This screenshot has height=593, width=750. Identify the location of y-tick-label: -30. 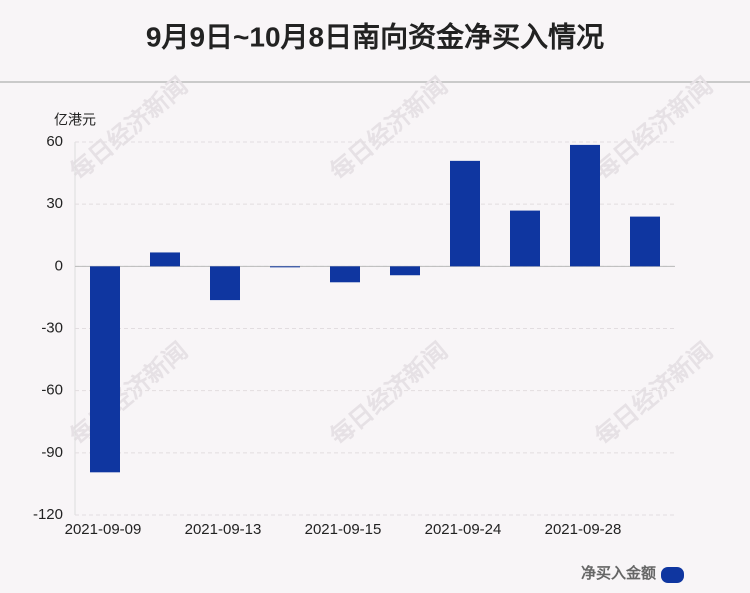
(52, 327).